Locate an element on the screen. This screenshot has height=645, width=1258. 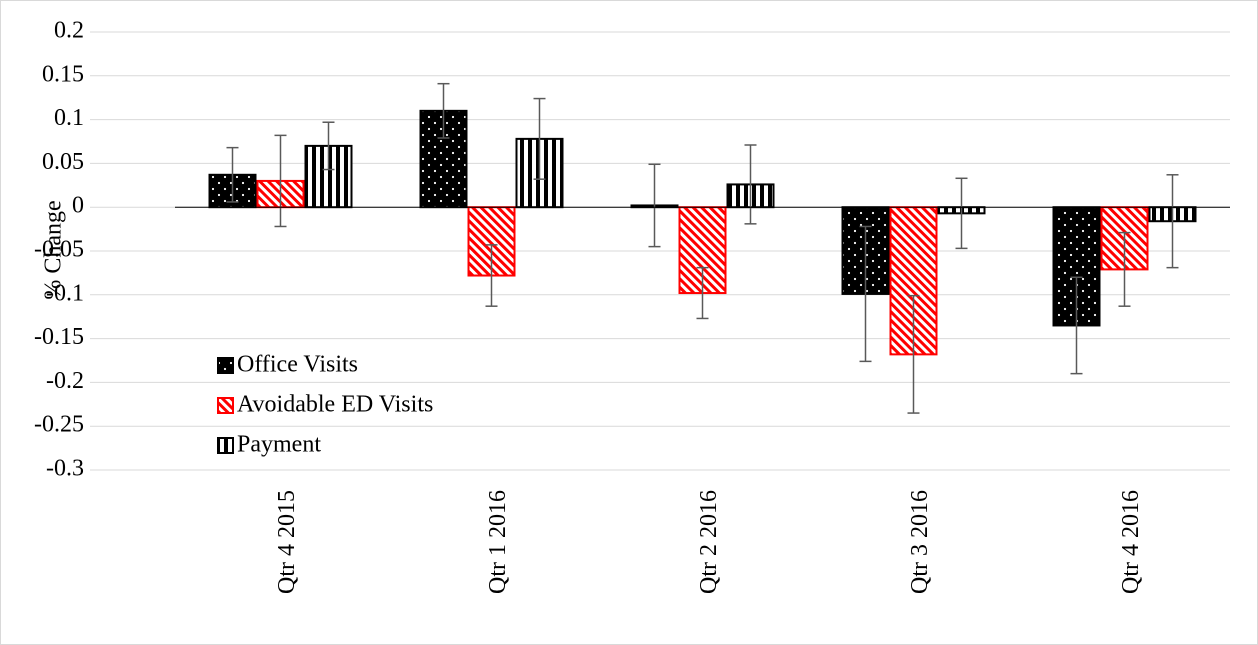
legend-label: Office Visits is located at coordinates (297, 365).